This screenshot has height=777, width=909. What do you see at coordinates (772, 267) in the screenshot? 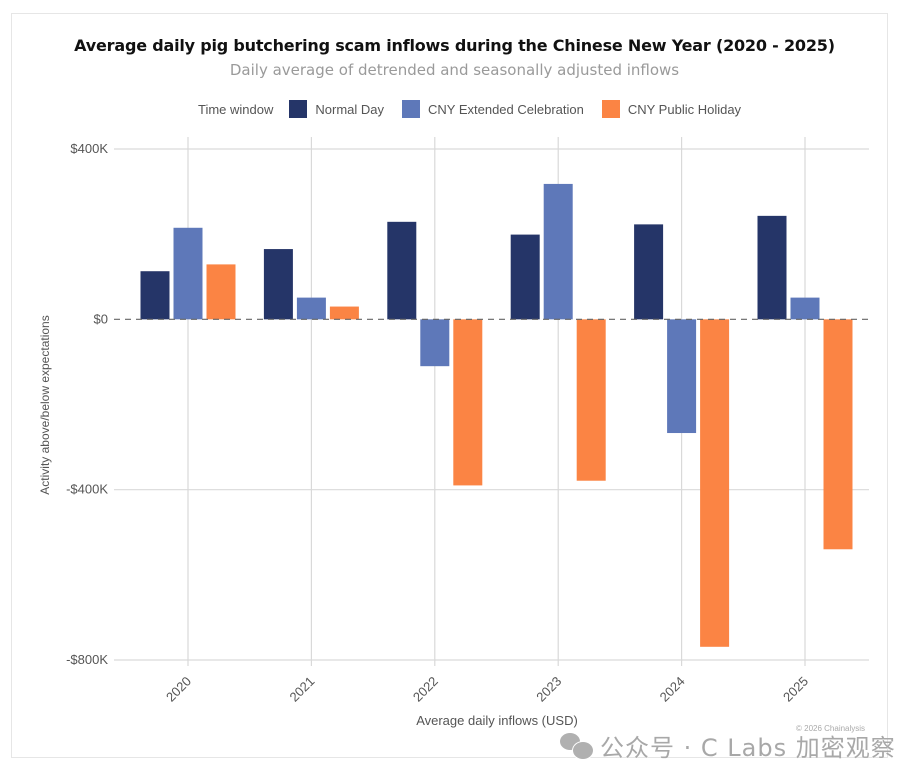
I see `bar-2025-normal-day` at bounding box center [772, 267].